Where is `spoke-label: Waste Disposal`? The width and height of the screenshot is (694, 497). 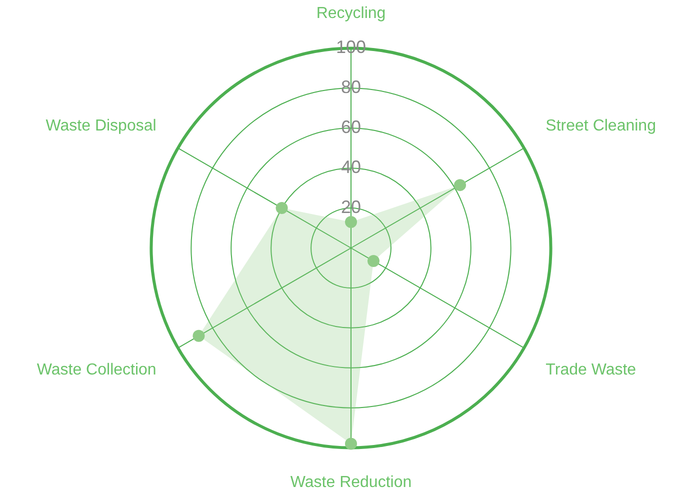 spoke-label: Waste Disposal is located at coordinates (101, 125).